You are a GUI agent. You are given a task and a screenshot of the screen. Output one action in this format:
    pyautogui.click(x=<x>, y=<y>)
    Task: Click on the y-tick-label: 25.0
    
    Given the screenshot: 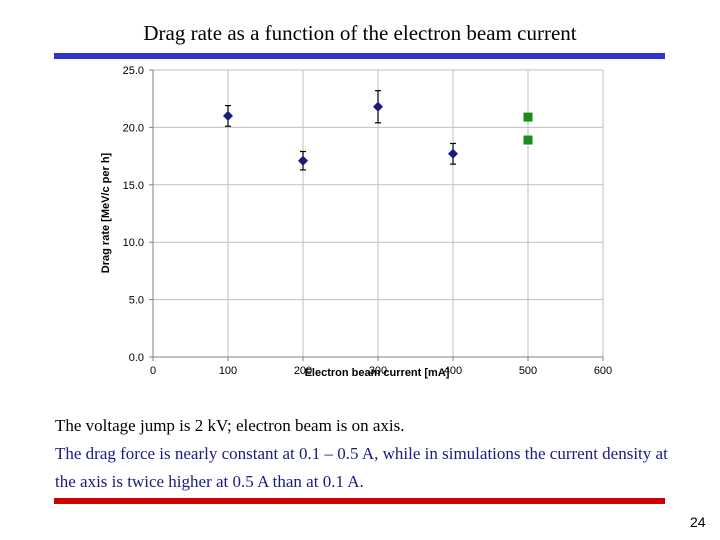 What is the action you would take?
    pyautogui.click(x=133, y=71)
    